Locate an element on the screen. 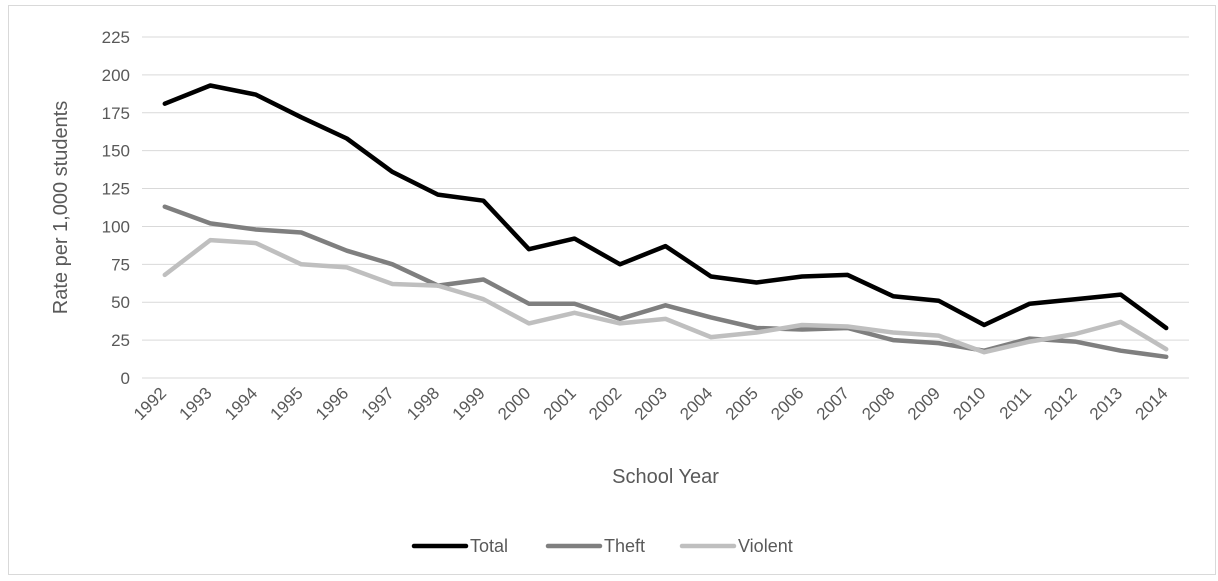  x-tick-label: 1997 is located at coordinates (378, 404).